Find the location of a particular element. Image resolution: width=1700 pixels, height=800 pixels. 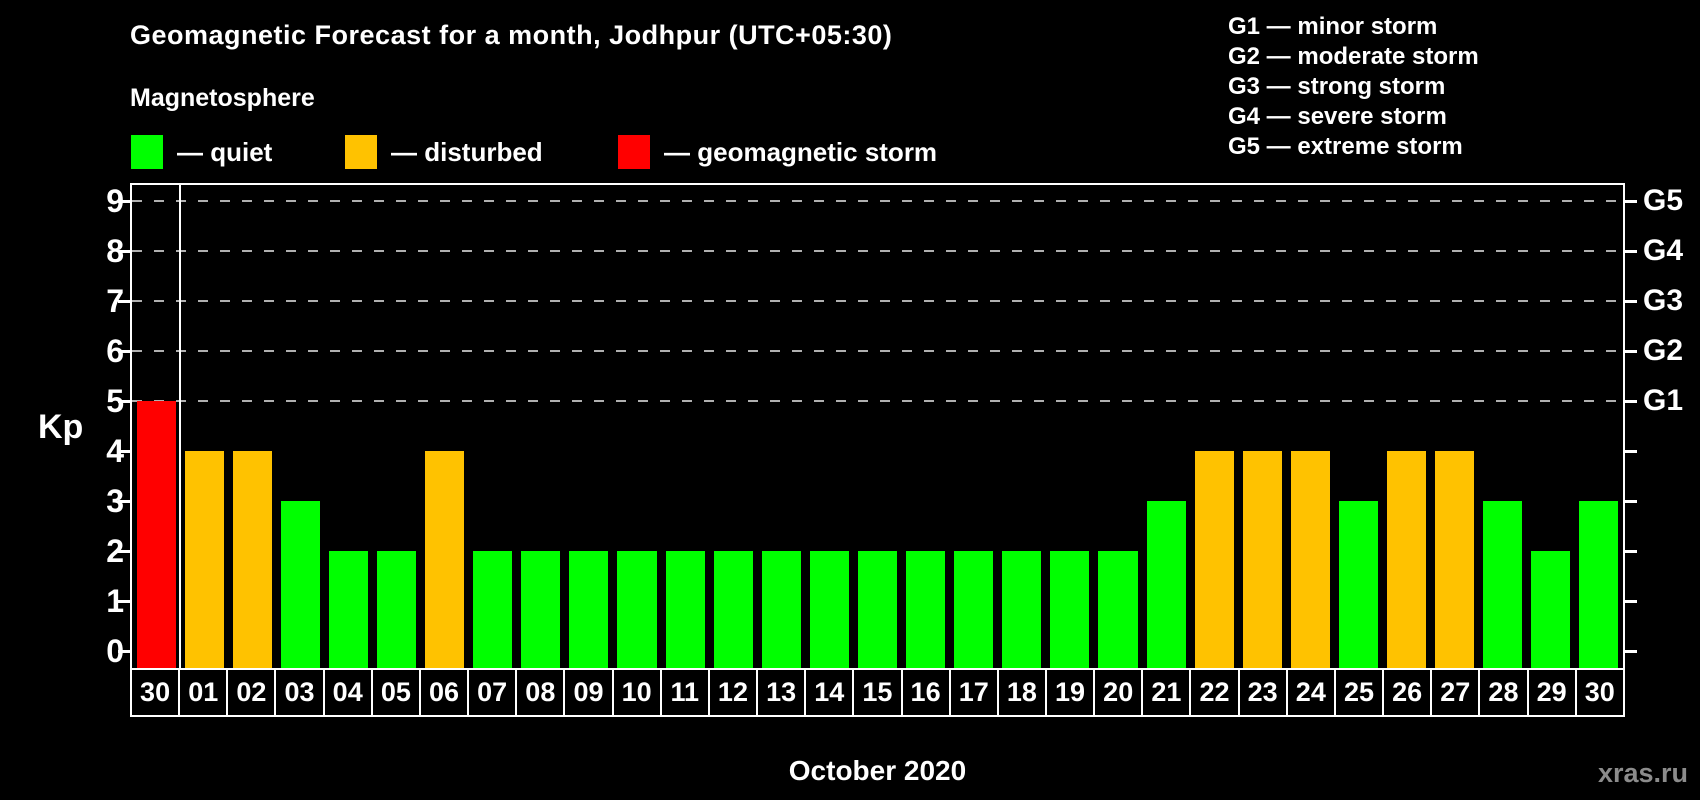

y-tick-label-4: 4 is located at coordinates (115, 451).